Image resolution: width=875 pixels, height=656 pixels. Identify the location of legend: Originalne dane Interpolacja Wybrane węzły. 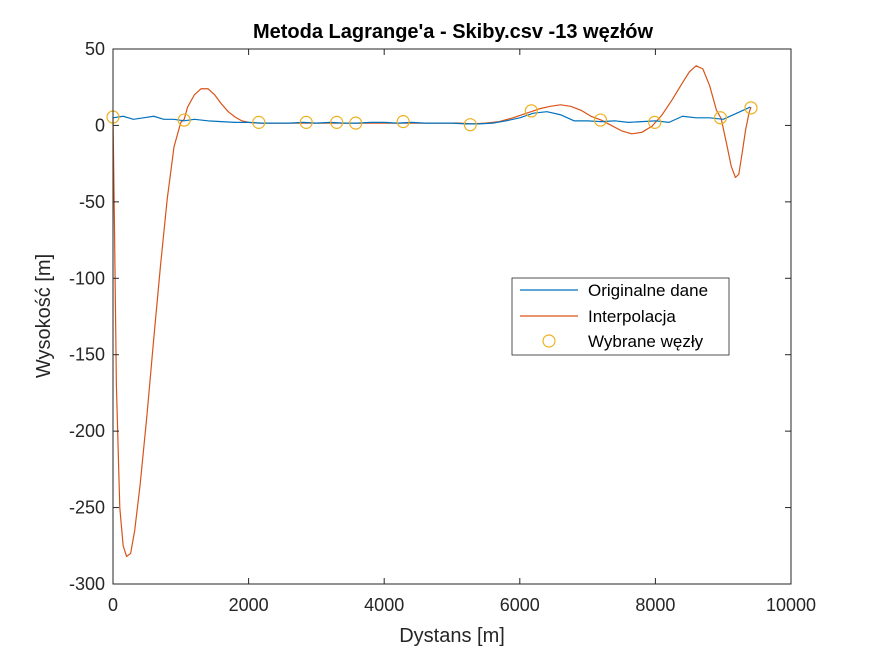
(620, 316).